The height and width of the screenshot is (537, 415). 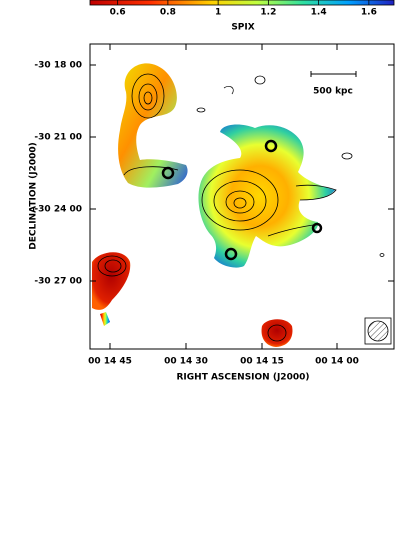 I want to click on y-tick-label: -30 24 00, so click(x=58, y=210).